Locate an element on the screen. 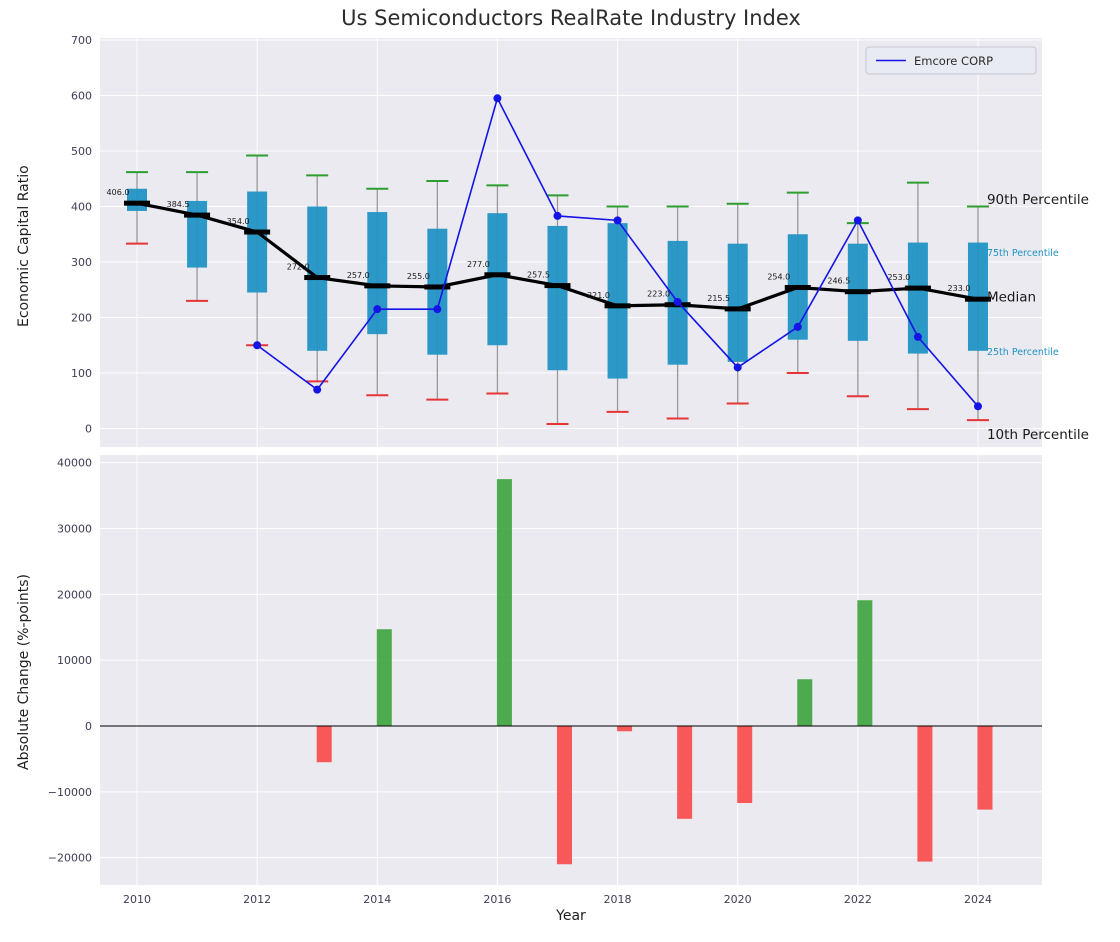 The image size is (1120, 942). emcore-point-2015 is located at coordinates (437, 309).